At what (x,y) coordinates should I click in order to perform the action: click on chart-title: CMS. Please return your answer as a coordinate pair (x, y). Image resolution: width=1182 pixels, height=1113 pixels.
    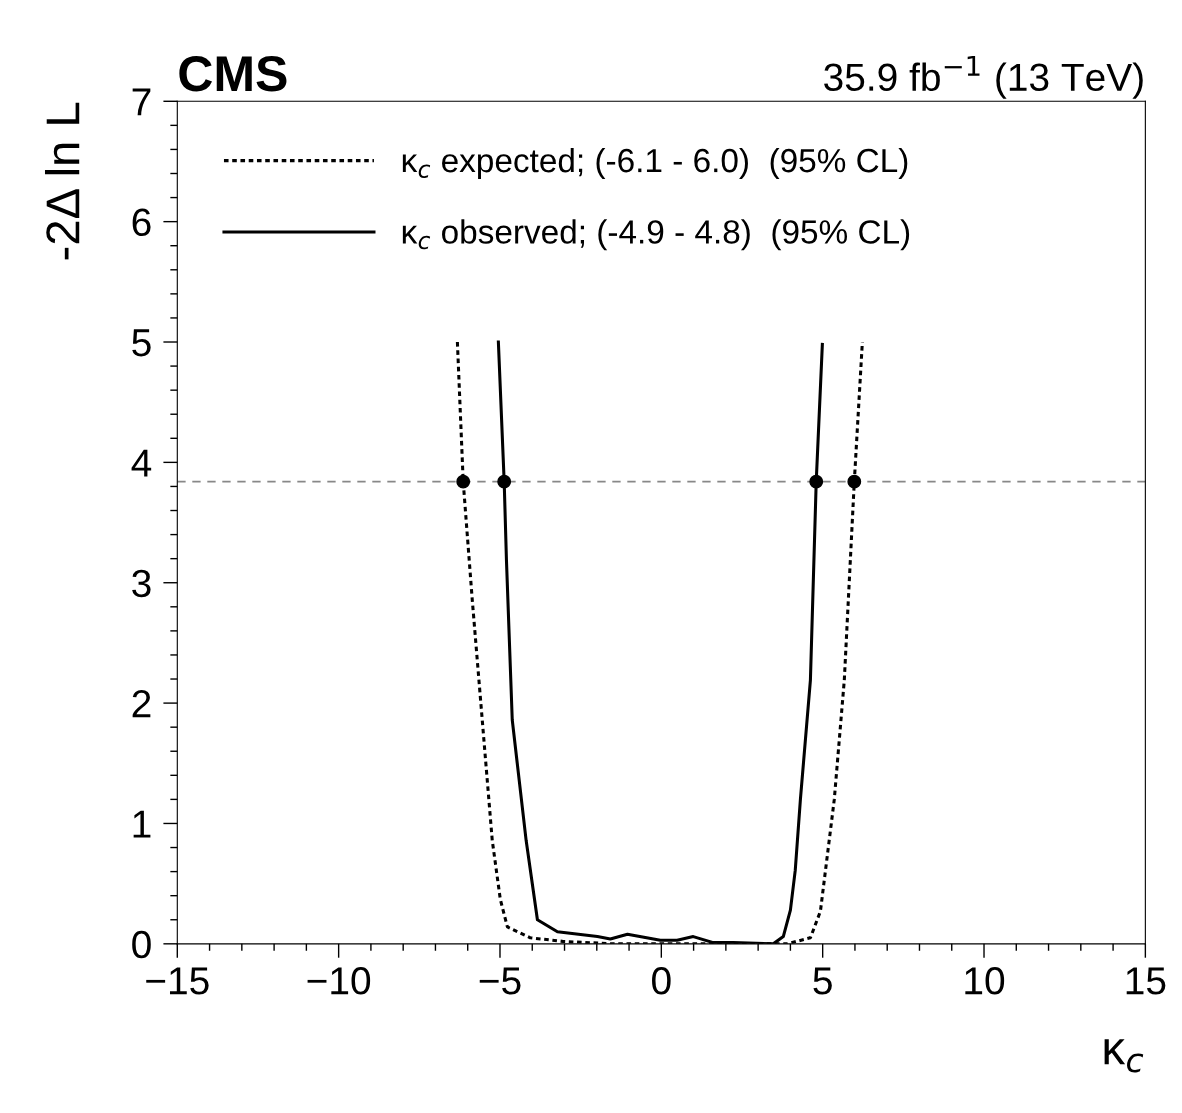
    Looking at the image, I should click on (233, 73).